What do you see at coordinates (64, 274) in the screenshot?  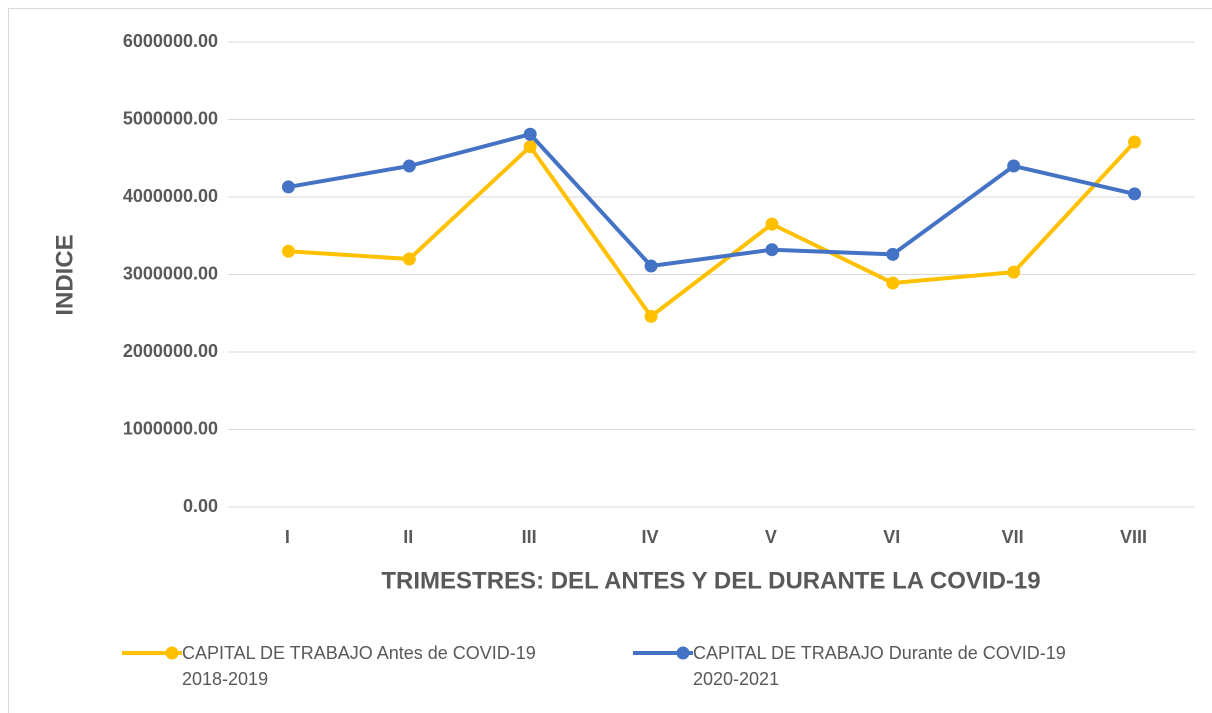 I see `y-axis-label: INDICE` at bounding box center [64, 274].